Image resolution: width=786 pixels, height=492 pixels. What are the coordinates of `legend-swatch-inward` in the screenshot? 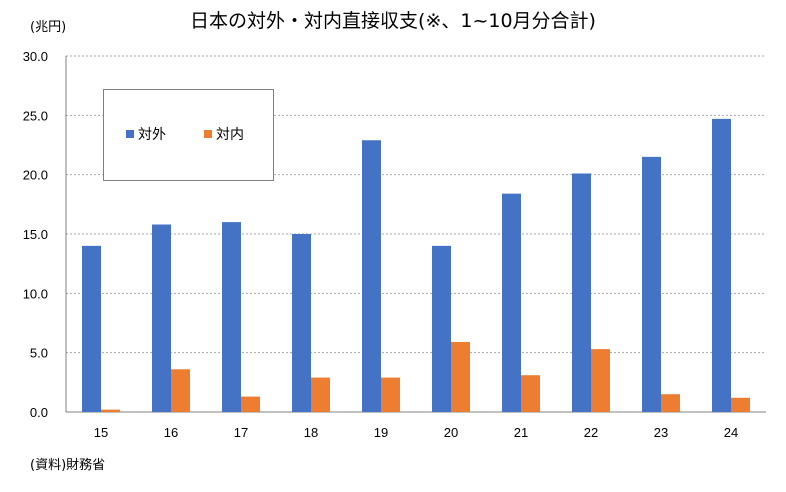 It's located at (208, 134).